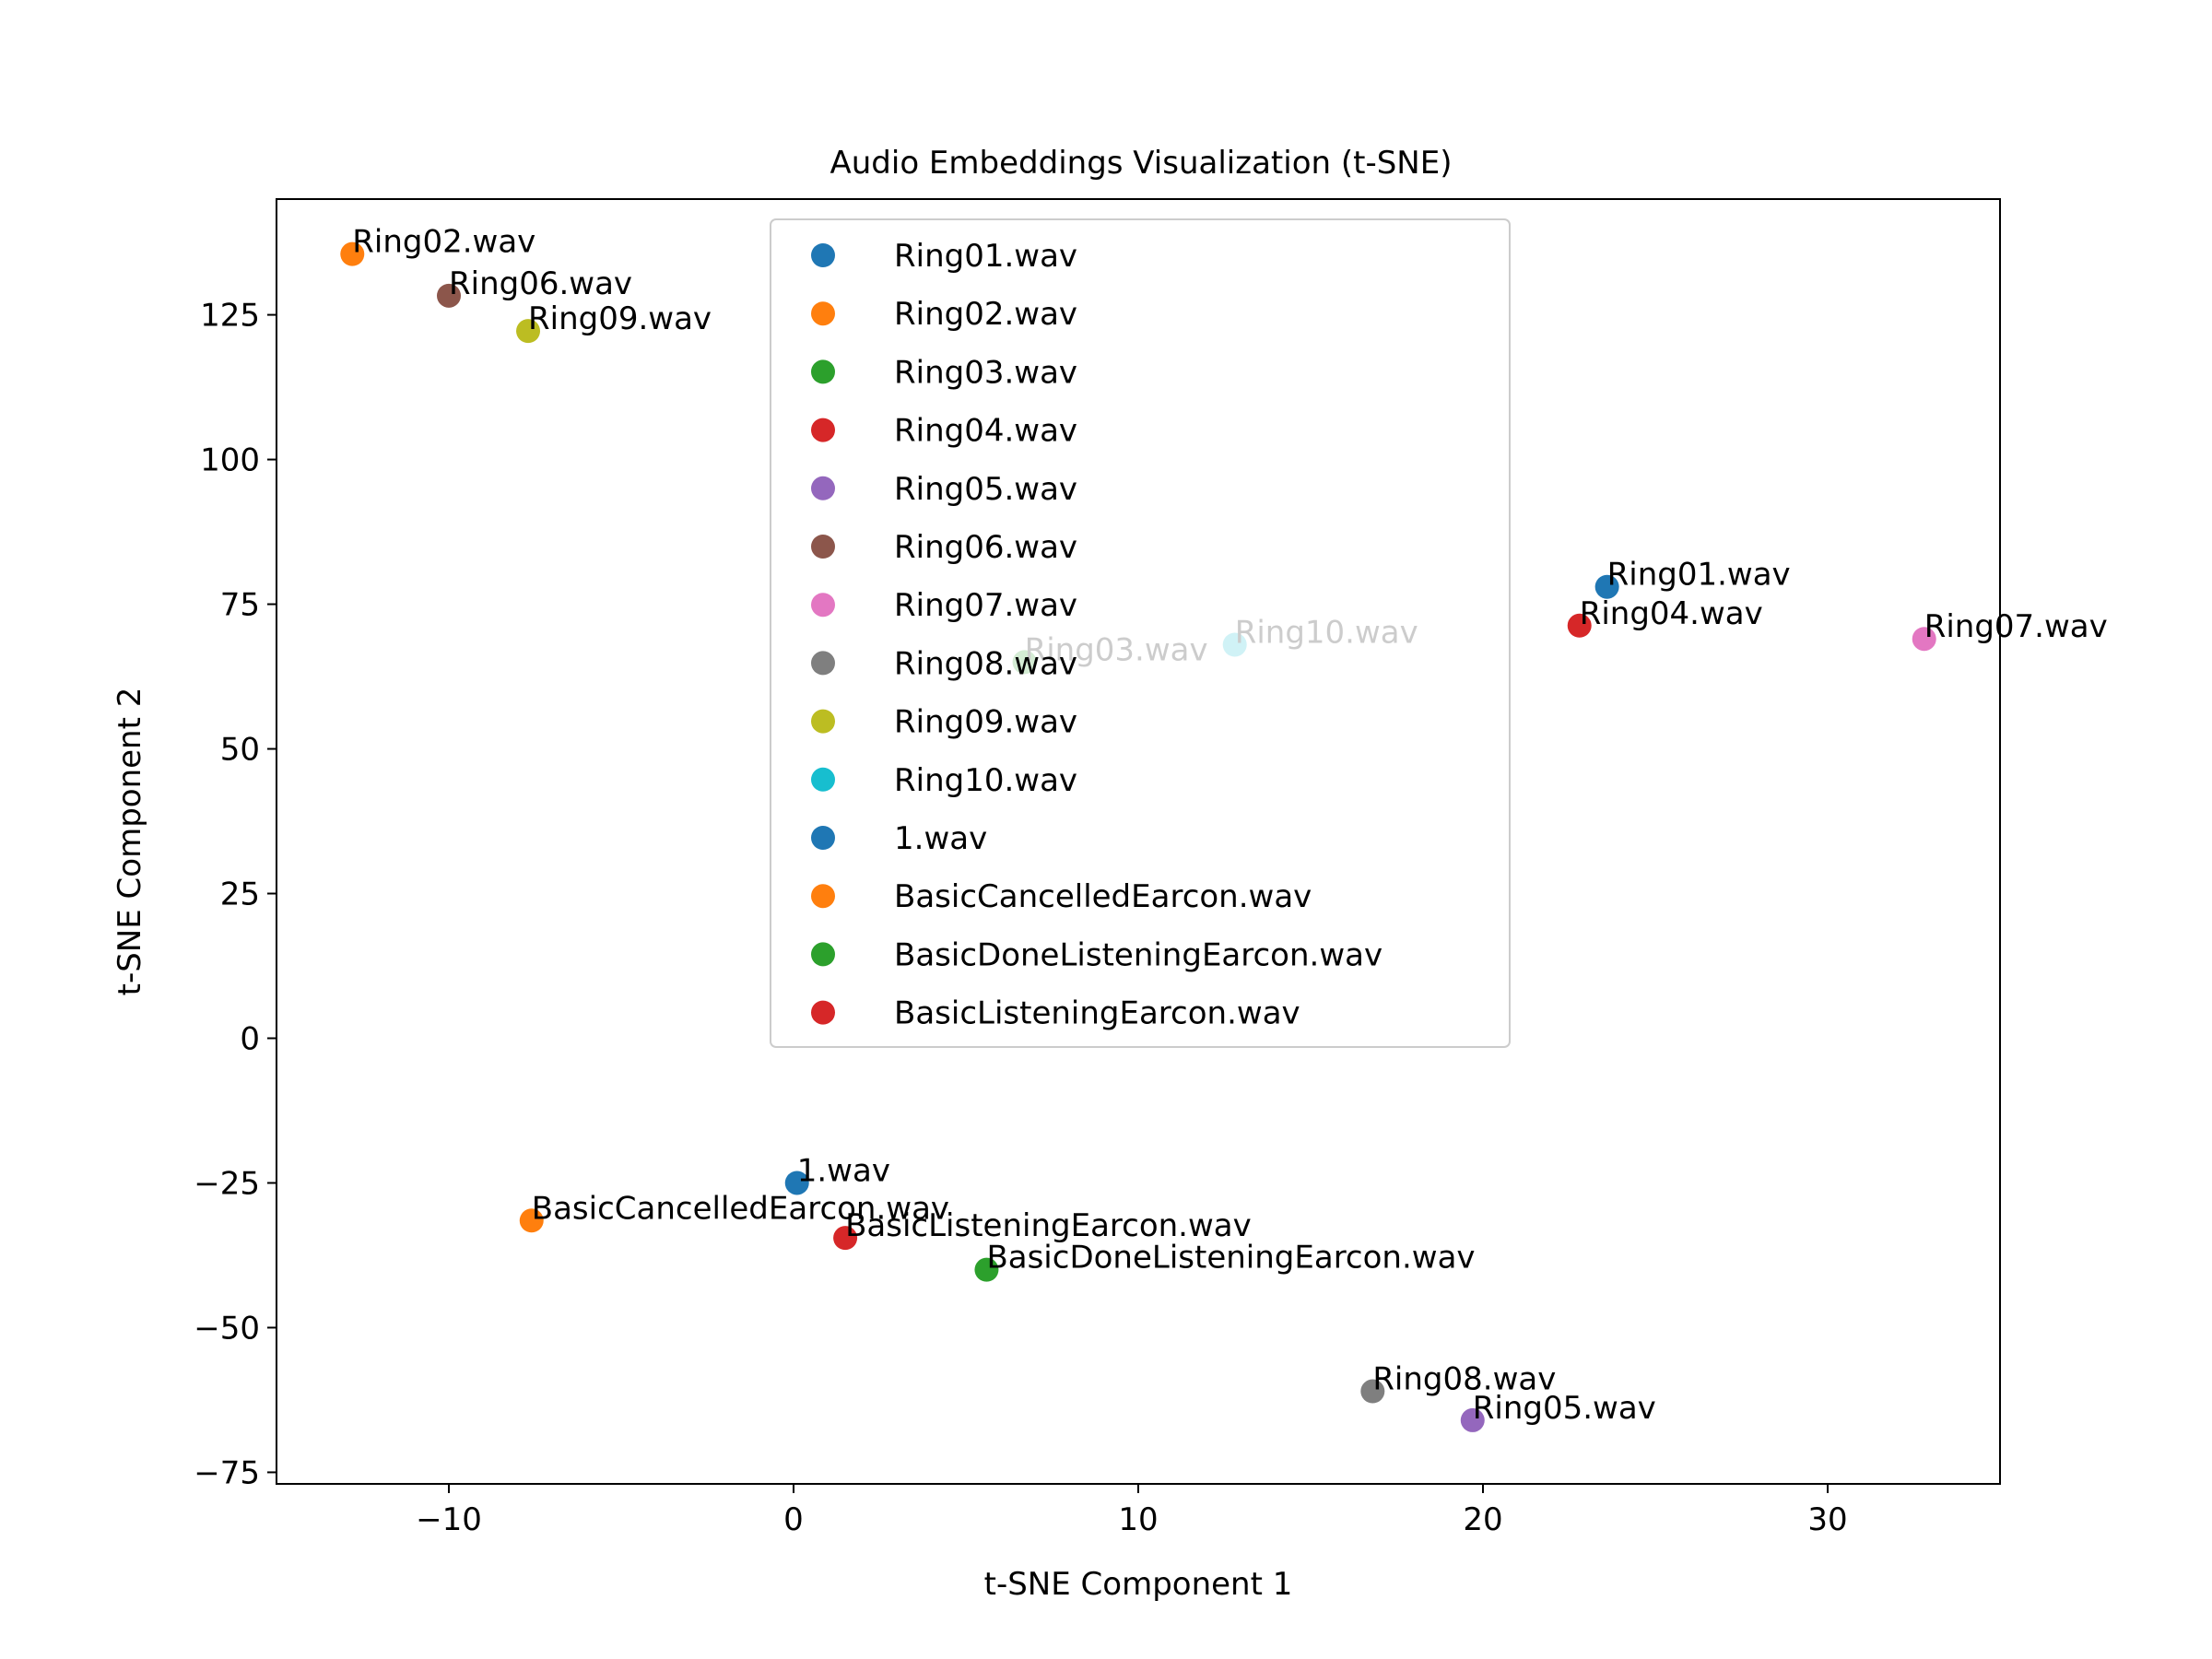 The image size is (2212, 1659). Describe the element at coordinates (250, 1038) in the screenshot. I see `y-tick-label: 0` at that location.